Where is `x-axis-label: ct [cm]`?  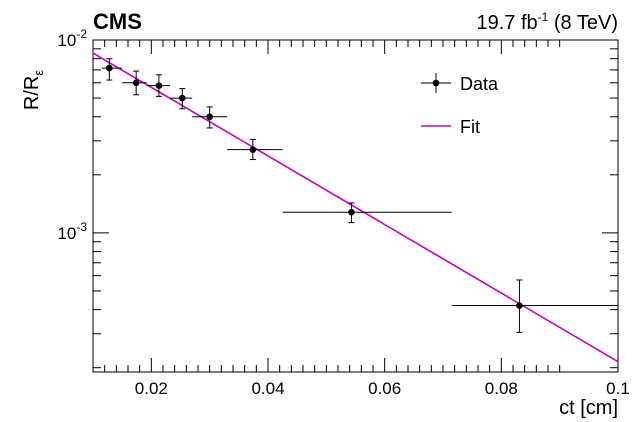
x-axis-label: ct [cm] is located at coordinates (588, 408).